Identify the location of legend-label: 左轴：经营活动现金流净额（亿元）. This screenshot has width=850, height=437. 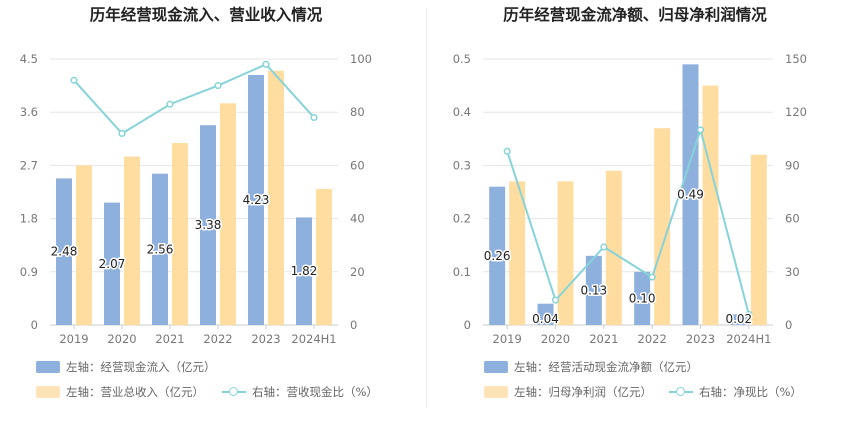
(606, 367).